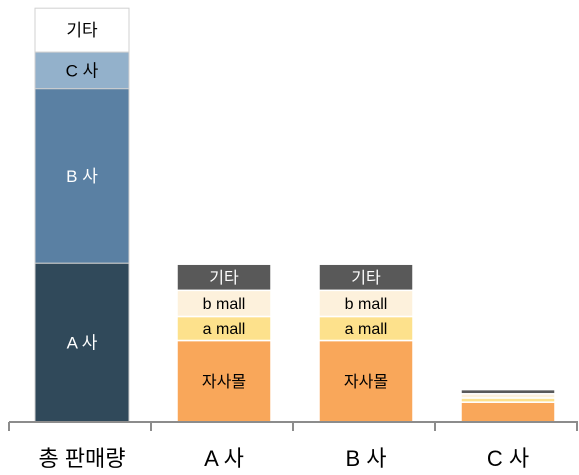 This screenshot has width=579, height=475. I want to click on x-tick-label: A 사, so click(224, 458).